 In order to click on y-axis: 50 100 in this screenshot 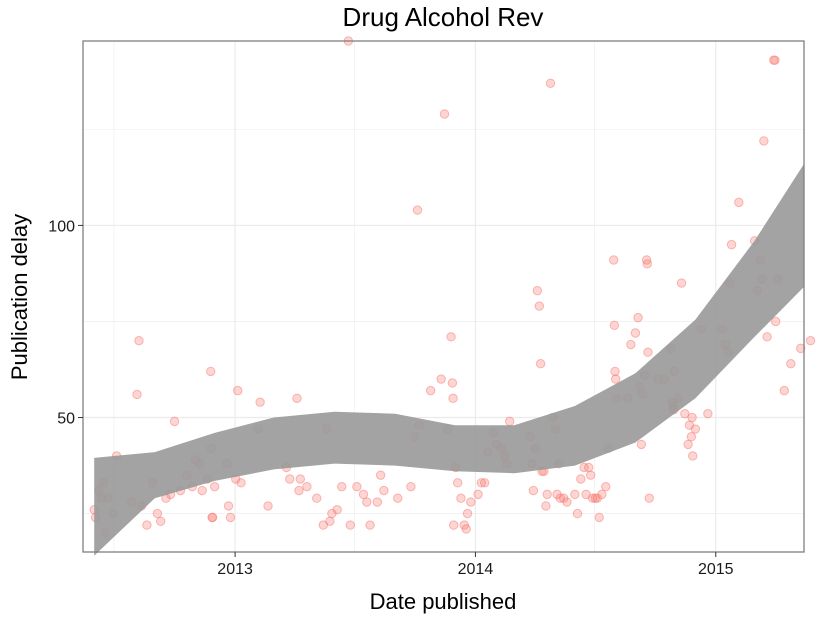, I will do `click(65, 323)`.